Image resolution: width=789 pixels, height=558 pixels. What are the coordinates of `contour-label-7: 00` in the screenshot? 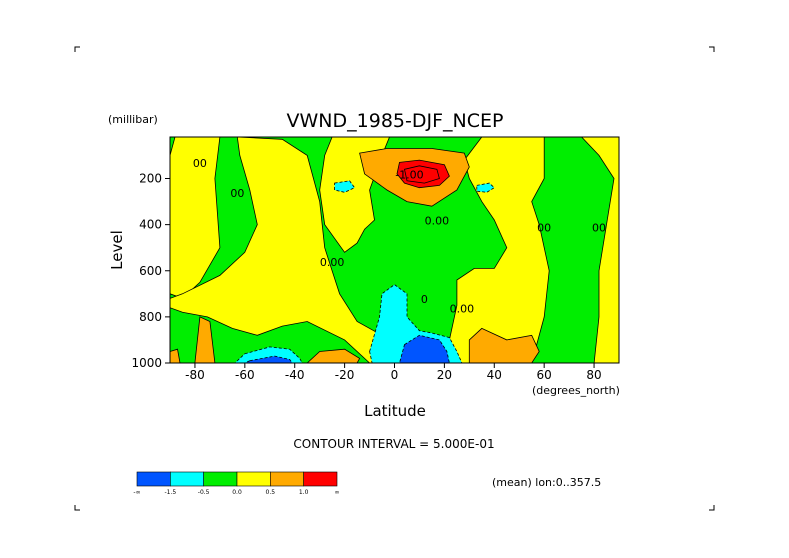 It's located at (544, 228).